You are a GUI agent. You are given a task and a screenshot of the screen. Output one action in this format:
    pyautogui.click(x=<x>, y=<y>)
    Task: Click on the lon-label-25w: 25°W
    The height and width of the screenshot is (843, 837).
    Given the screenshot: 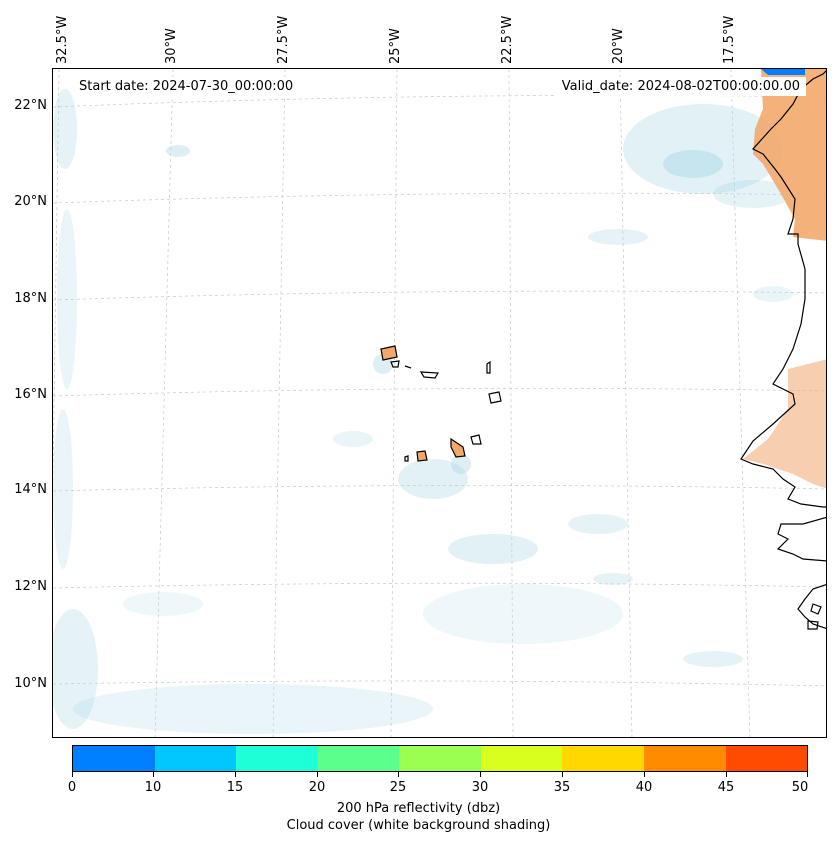 What is the action you would take?
    pyautogui.click(x=395, y=46)
    